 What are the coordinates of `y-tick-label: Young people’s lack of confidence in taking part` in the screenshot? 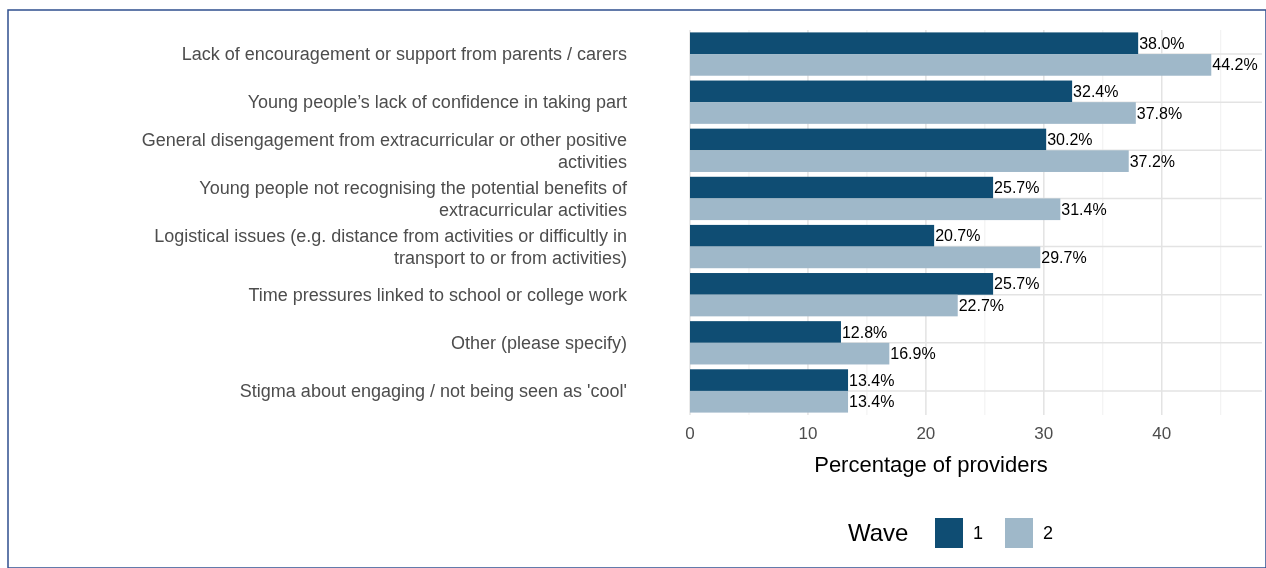 It's located at (437, 102).